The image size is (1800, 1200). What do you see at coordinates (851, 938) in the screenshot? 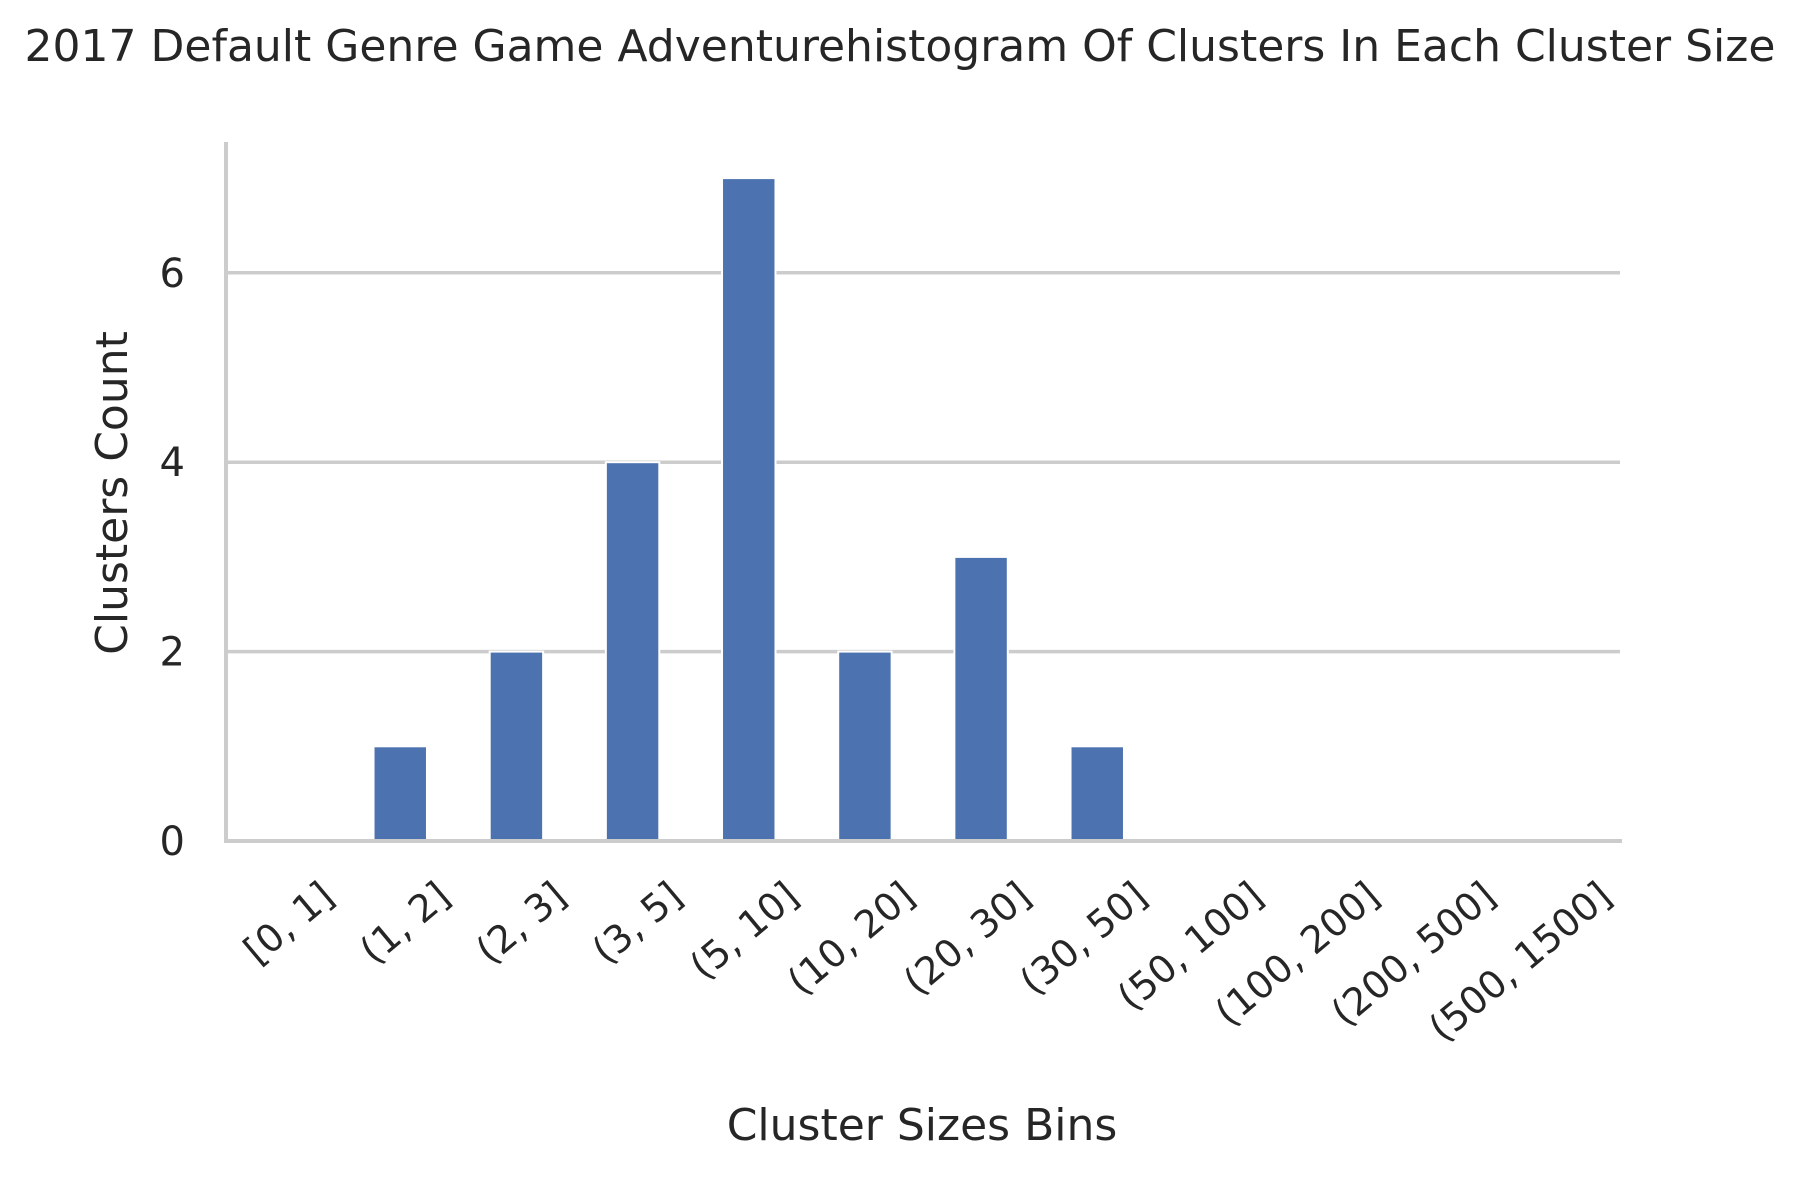
I see `x-tick-label: (10, 20]` at bounding box center [851, 938].